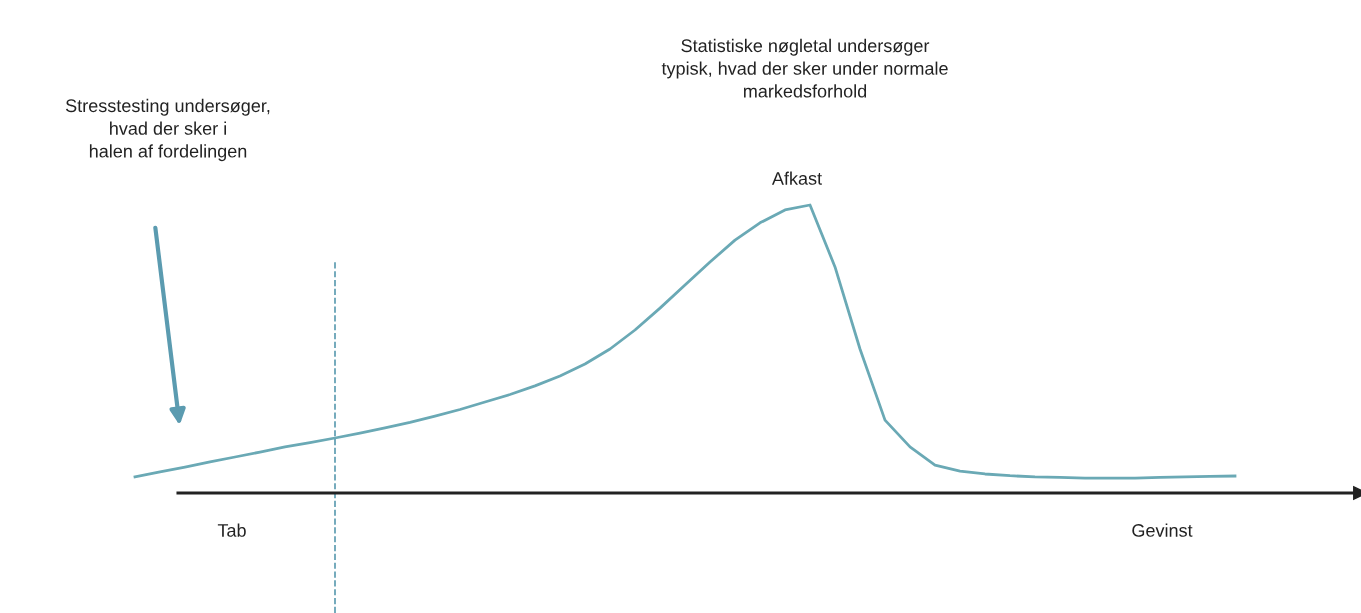 The image size is (1361, 613). I want to click on text: Stresstesting undersøger, hvad der sker i halen af fordelingen, so click(167, 130).